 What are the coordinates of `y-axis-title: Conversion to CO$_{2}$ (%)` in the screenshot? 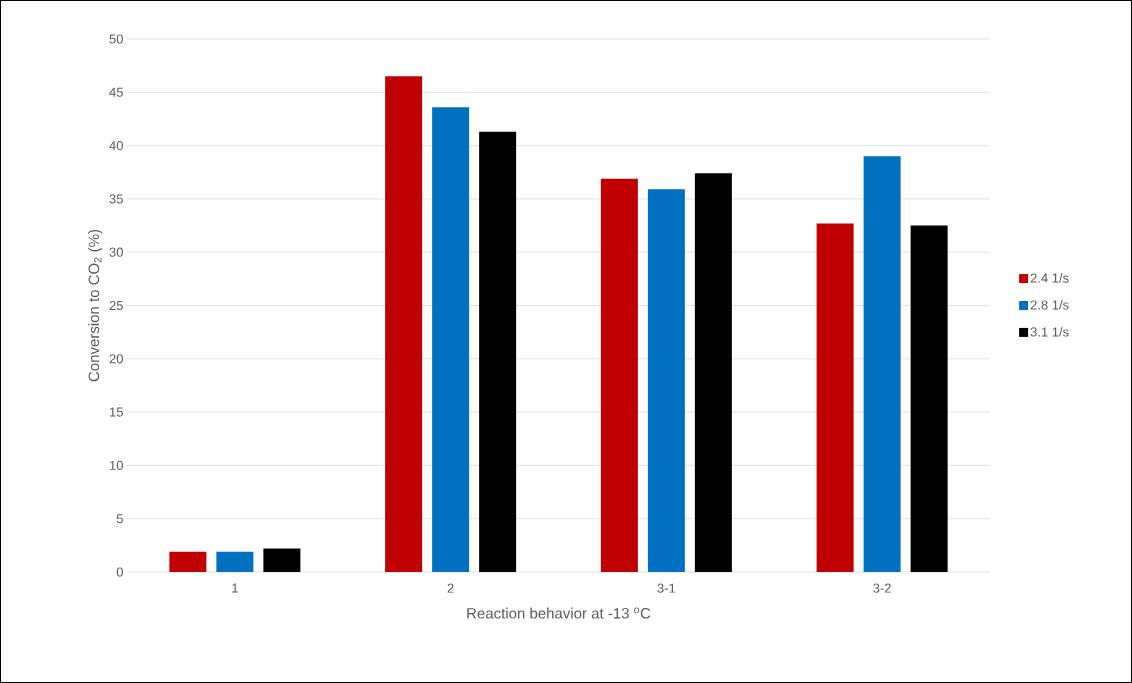 It's located at (95, 305).